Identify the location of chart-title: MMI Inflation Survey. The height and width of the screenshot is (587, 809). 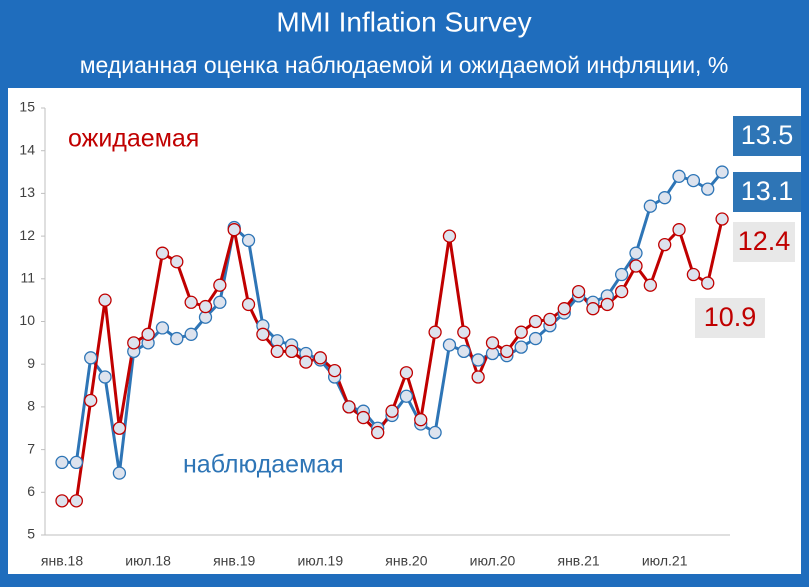
(403, 21).